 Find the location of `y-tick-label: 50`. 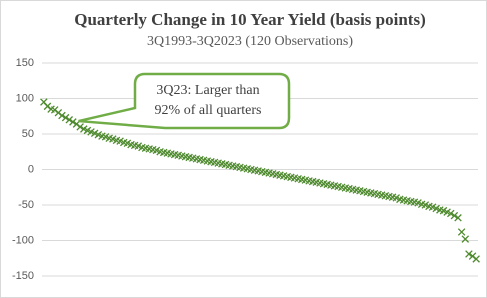

y-tick-label: 50 is located at coordinates (28, 134).